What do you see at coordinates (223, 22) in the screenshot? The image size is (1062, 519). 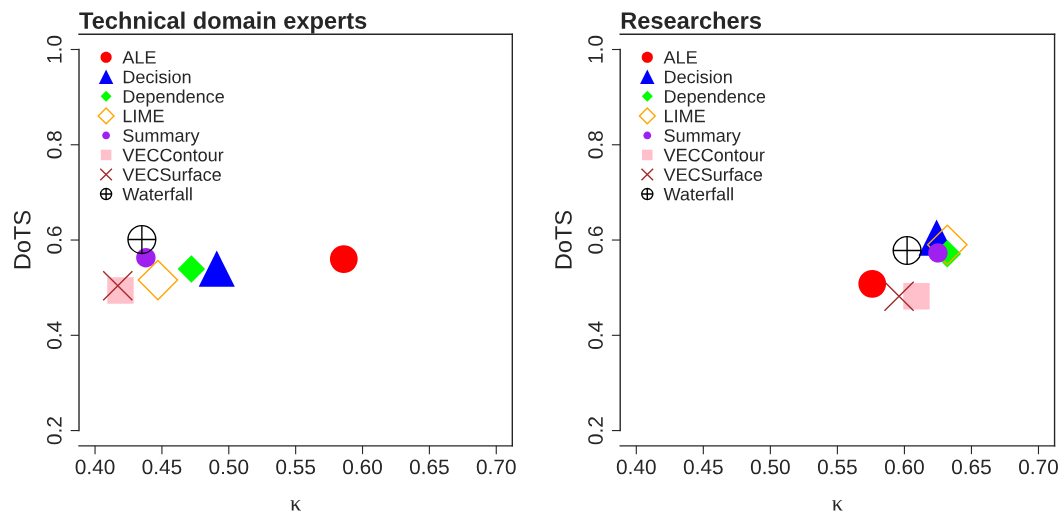 I see `chart-title: Technical domain experts` at bounding box center [223, 22].